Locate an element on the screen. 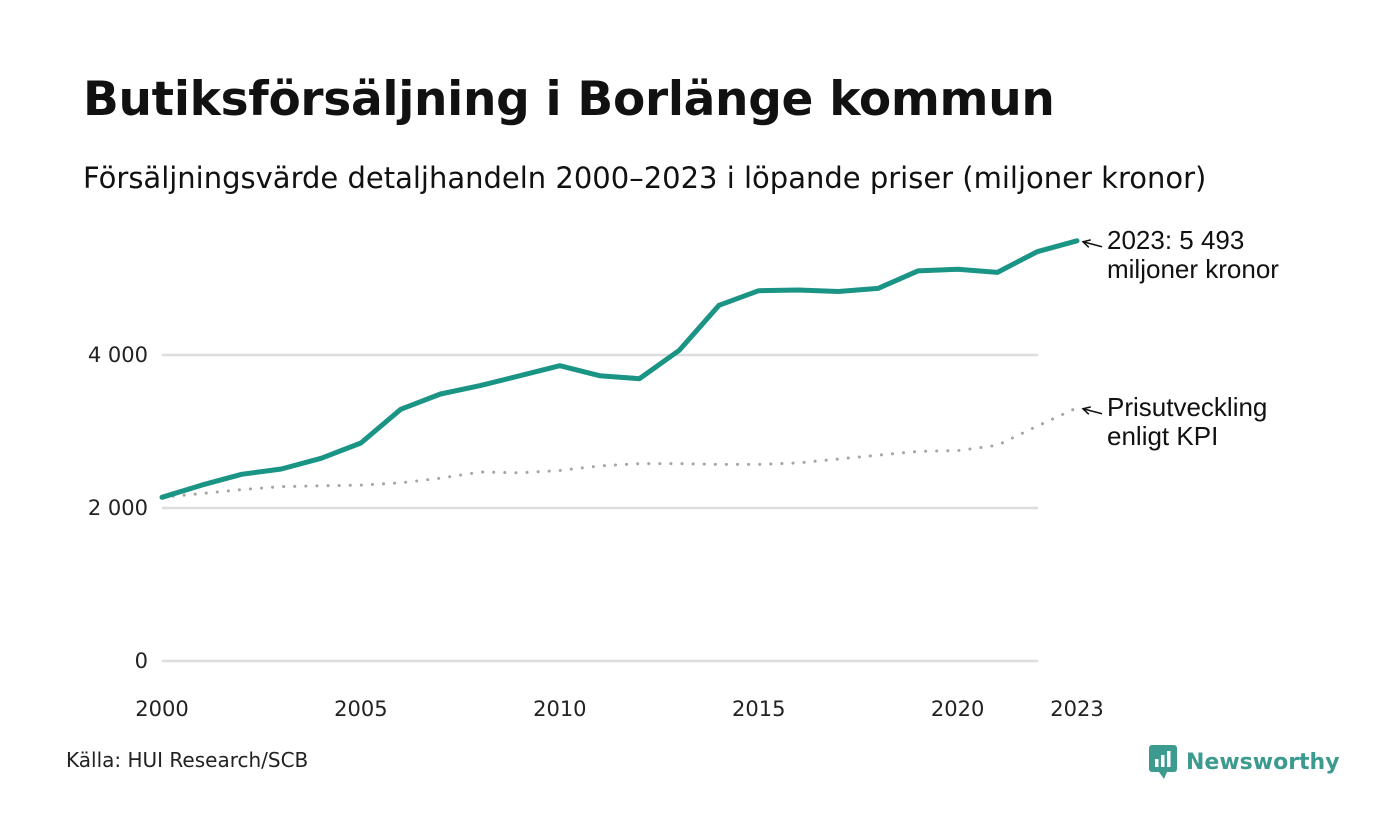 The height and width of the screenshot is (840, 1400). x-tick-label: 2010 is located at coordinates (559, 709).